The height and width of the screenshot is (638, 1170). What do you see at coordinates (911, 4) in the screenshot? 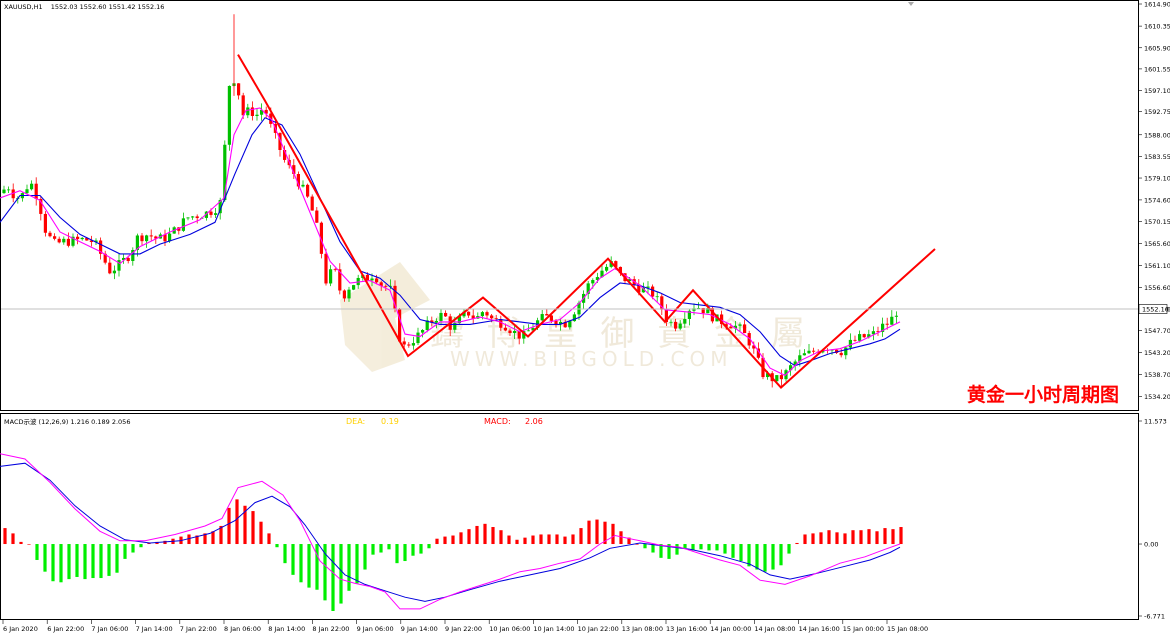
I see `chart-shift-marker-icon` at bounding box center [911, 4].